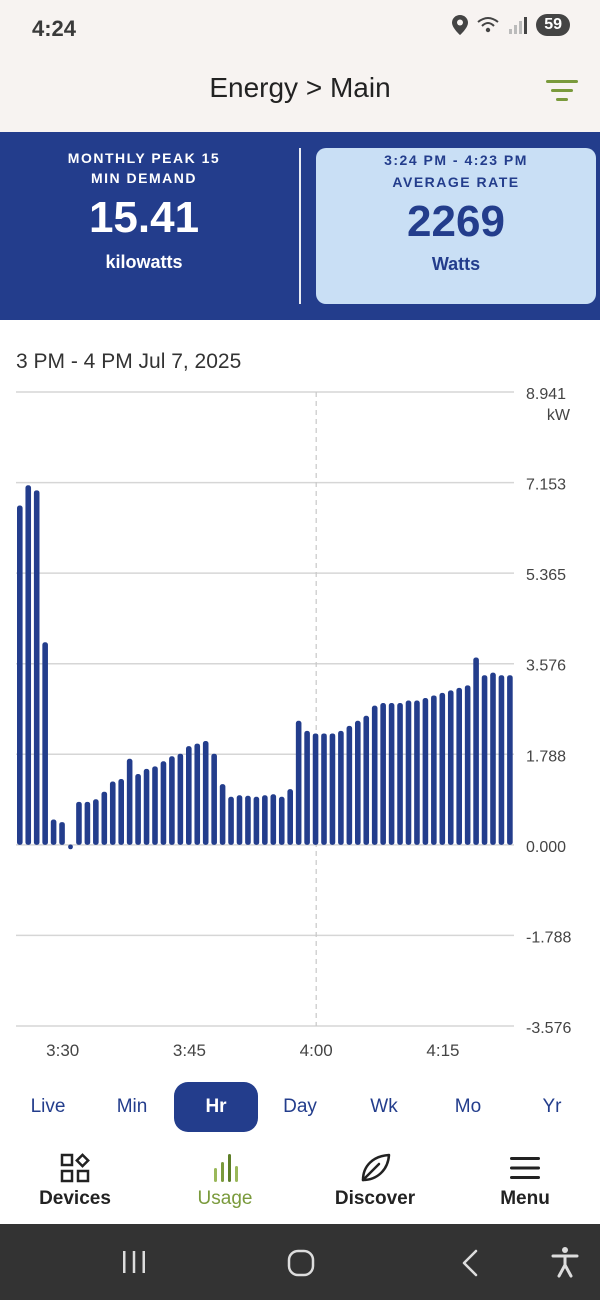  What do you see at coordinates (518, 25) in the screenshot?
I see `signal-icon` at bounding box center [518, 25].